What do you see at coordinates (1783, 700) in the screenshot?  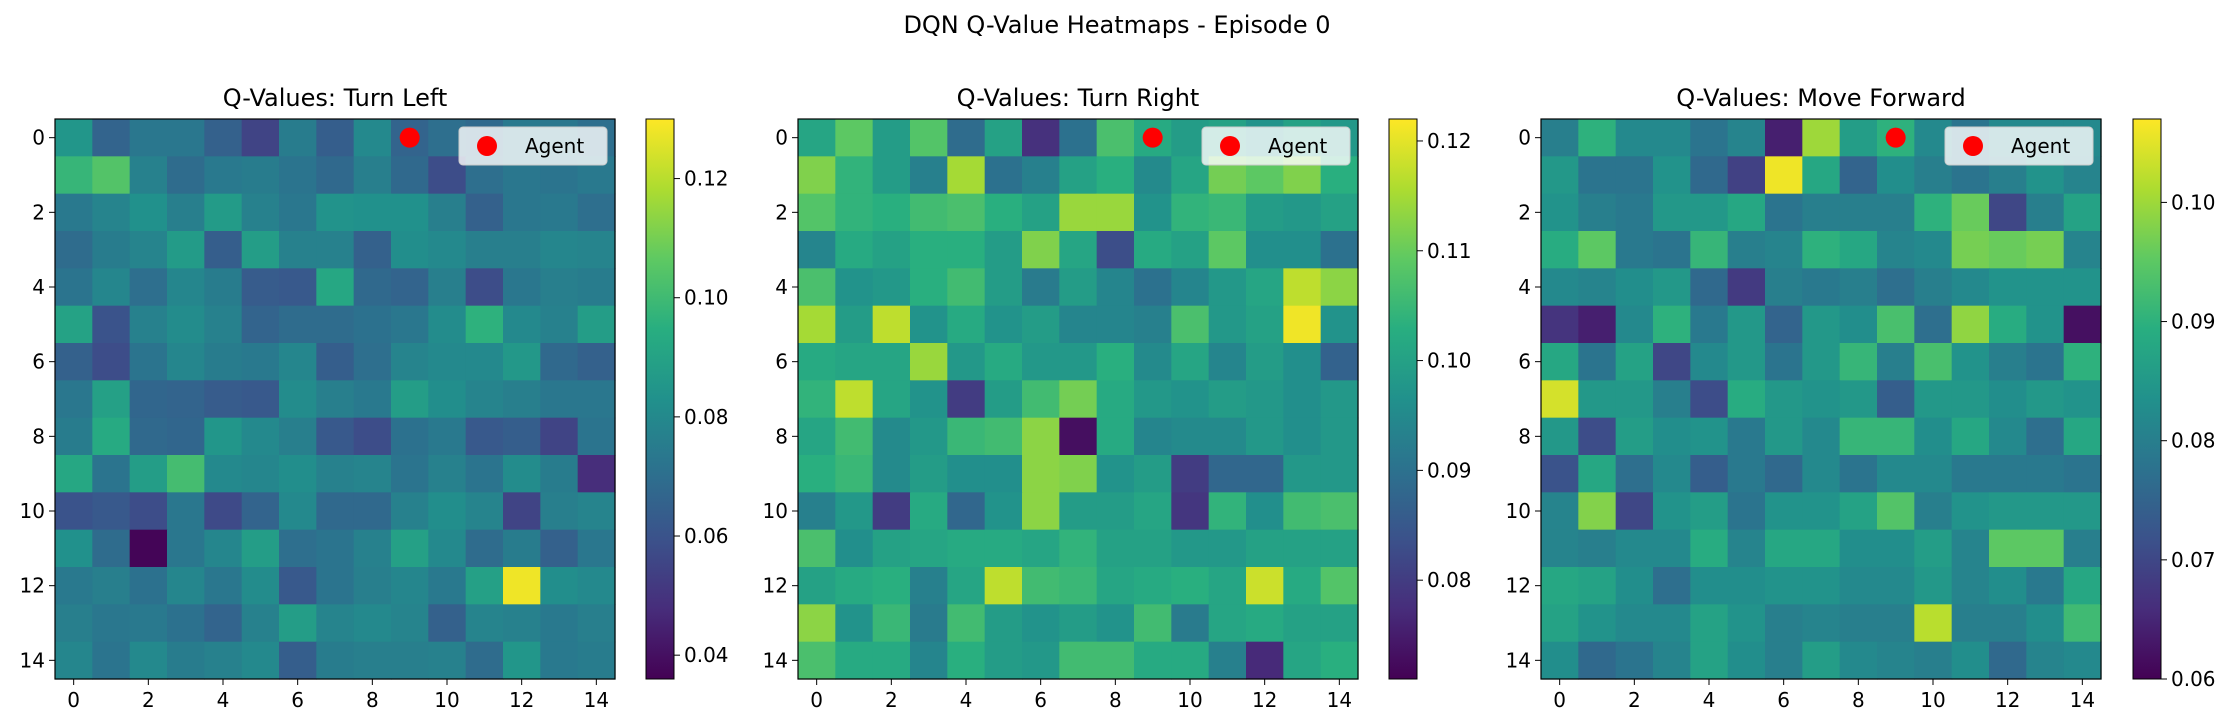 I see `x-tick-label: 6` at bounding box center [1783, 700].